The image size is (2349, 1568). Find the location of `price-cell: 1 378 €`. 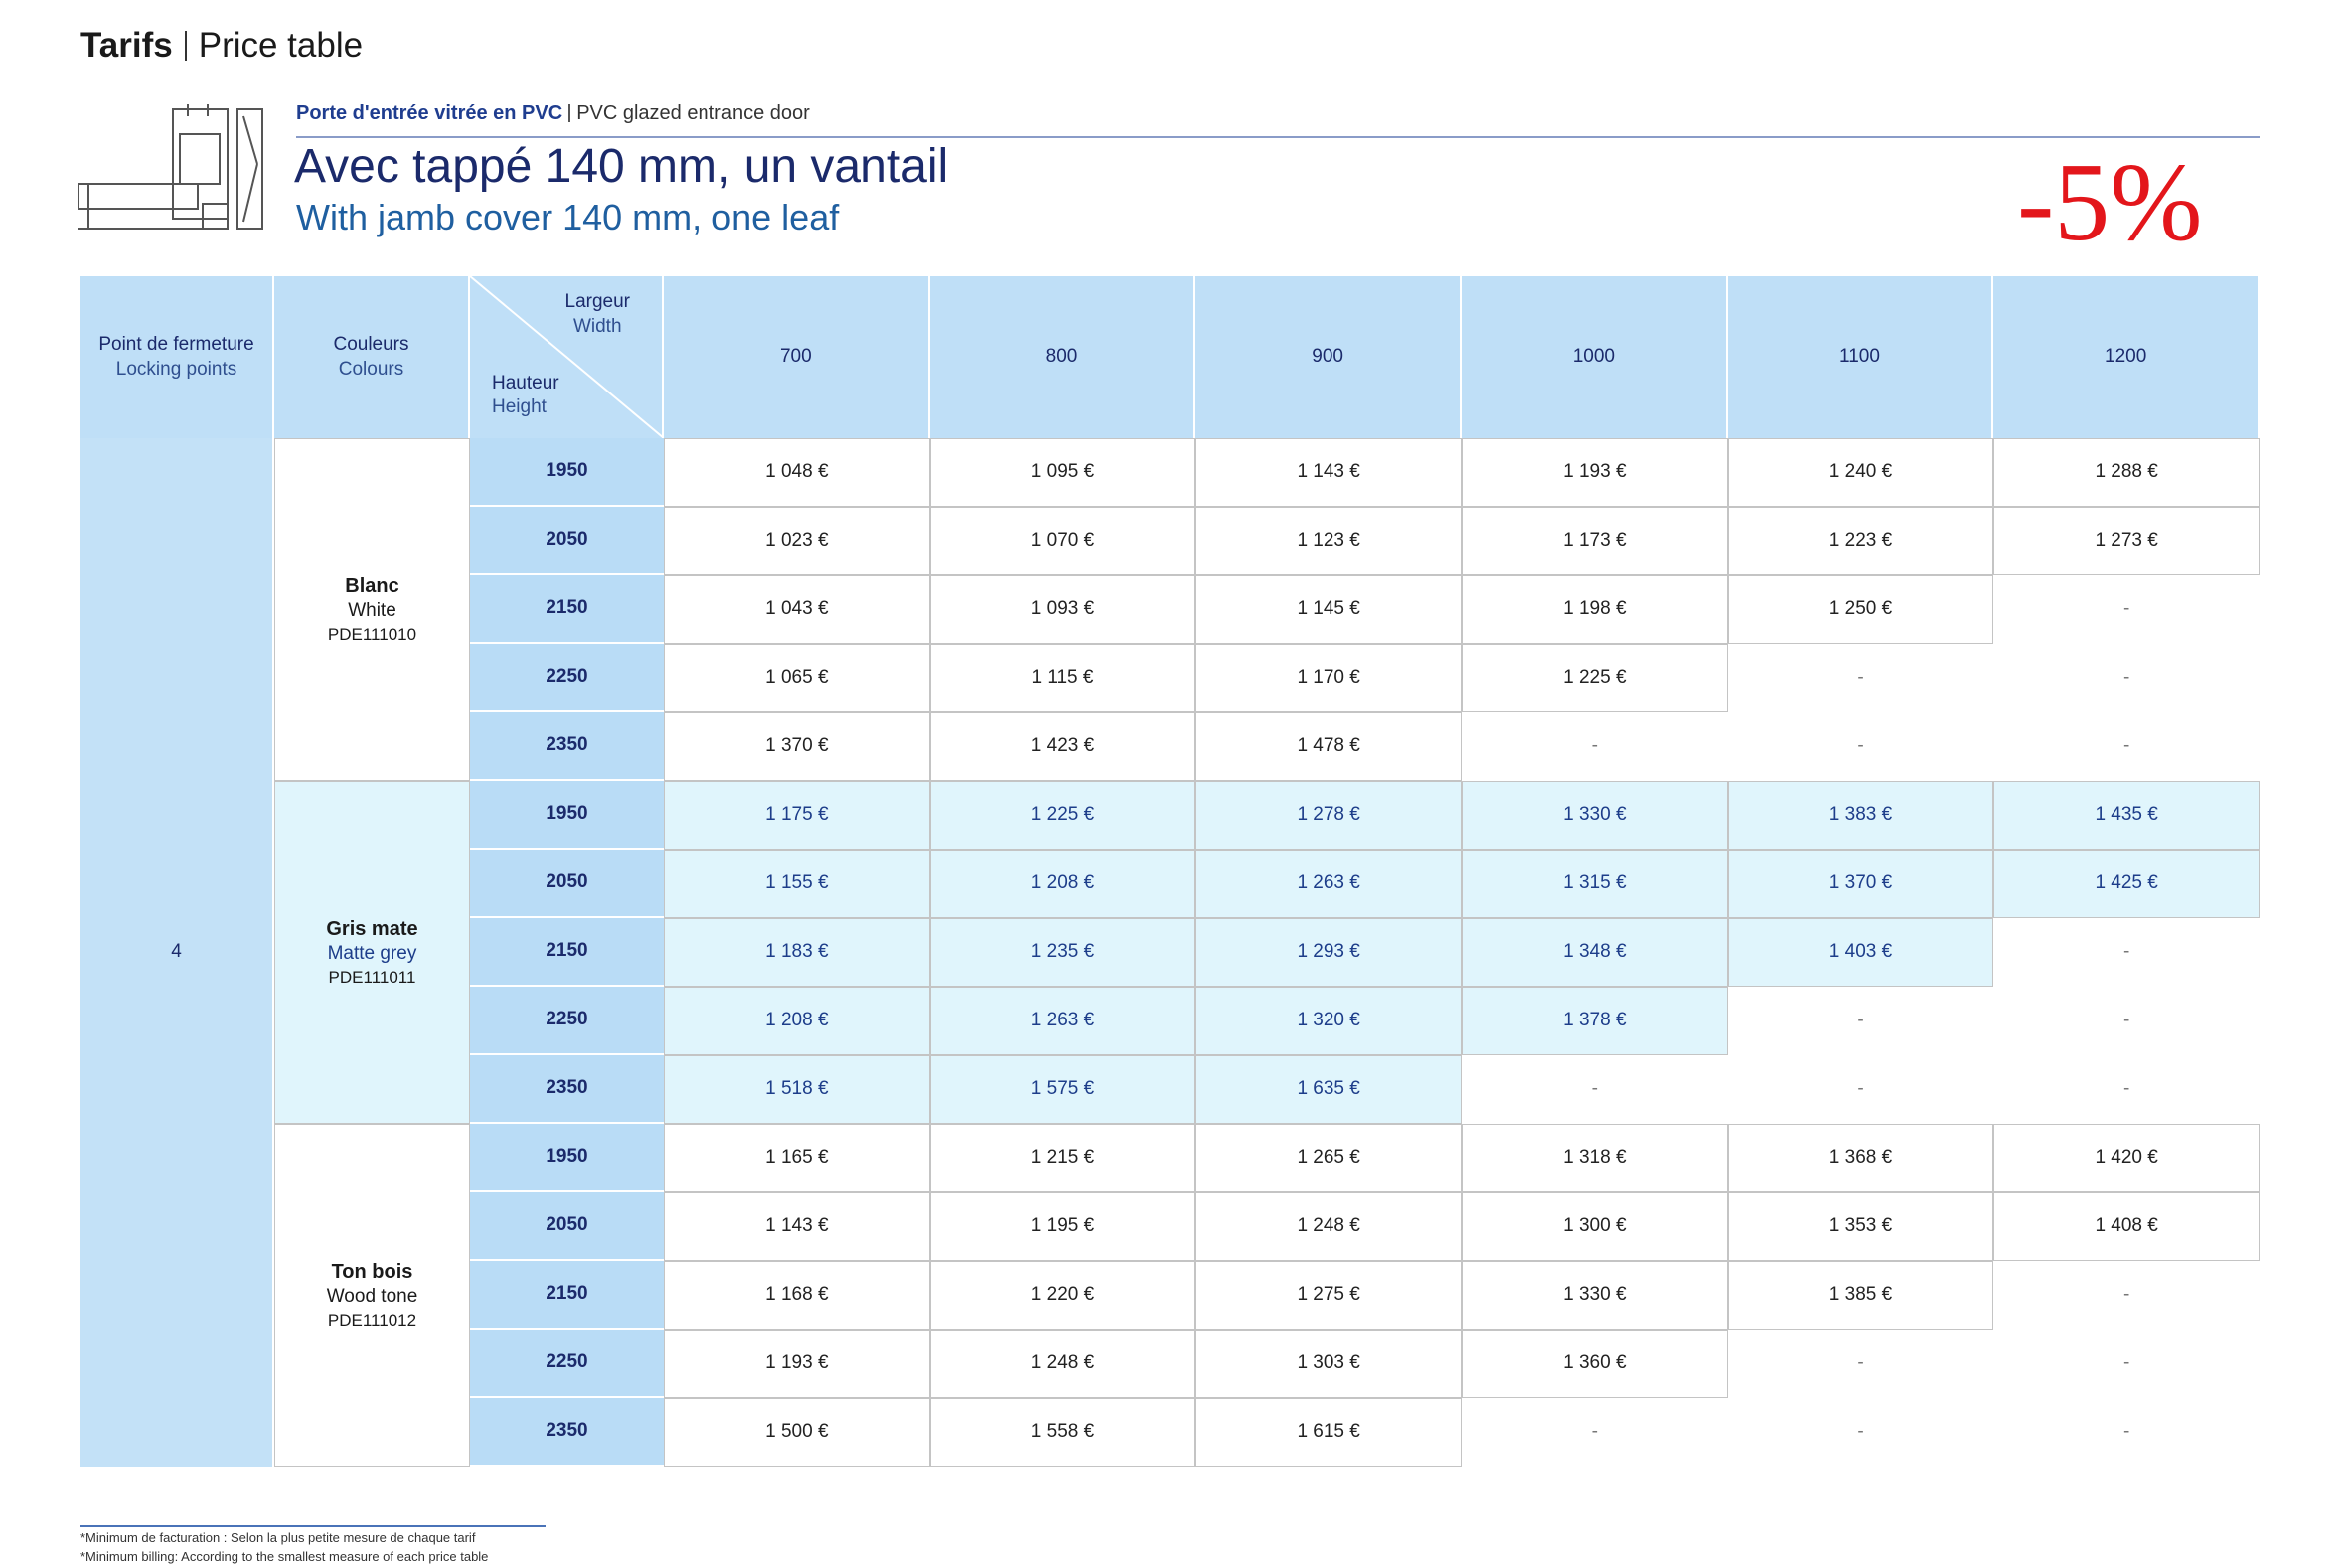

price-cell: 1 378 € is located at coordinates (1595, 1021).